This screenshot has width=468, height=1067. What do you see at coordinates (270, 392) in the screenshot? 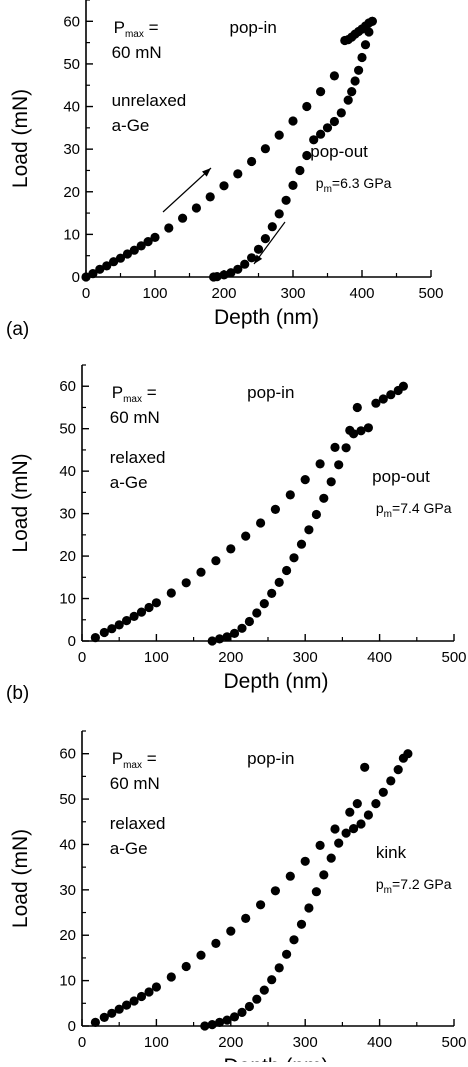
I see `pop-in-label: pop-in` at bounding box center [270, 392].